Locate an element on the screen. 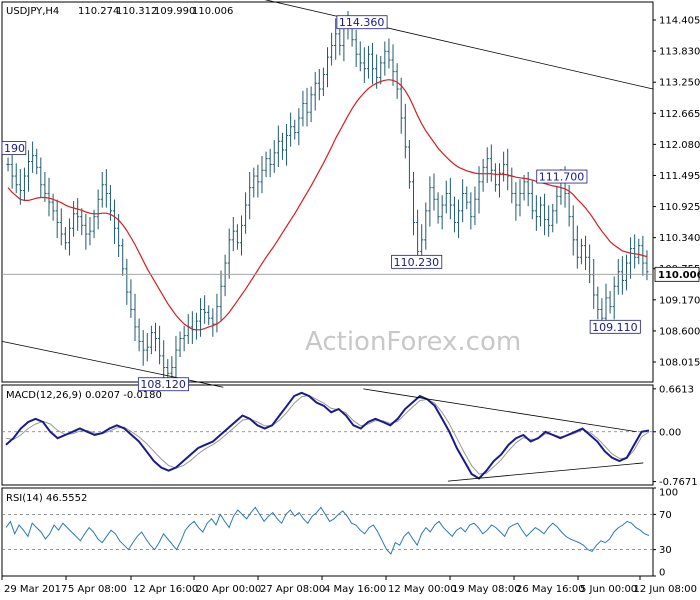 This screenshot has width=700, height=600. price-annotation-label: 109.110 is located at coordinates (615, 327).